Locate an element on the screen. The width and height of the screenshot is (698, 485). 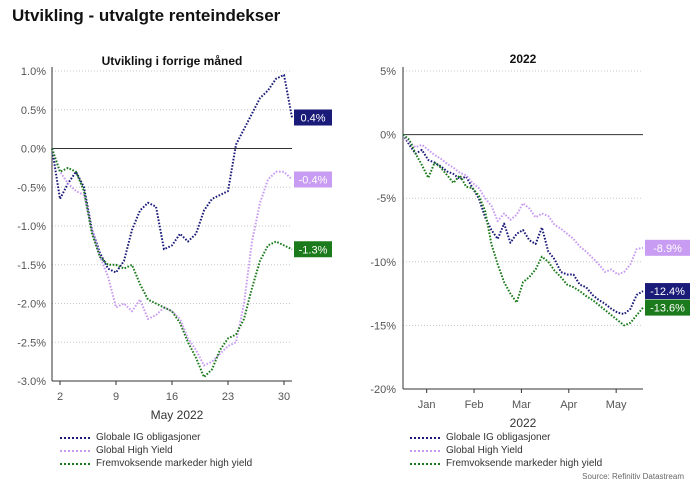
page-title: Utvikling - utvalgte renteindekser is located at coordinates (146, 15).